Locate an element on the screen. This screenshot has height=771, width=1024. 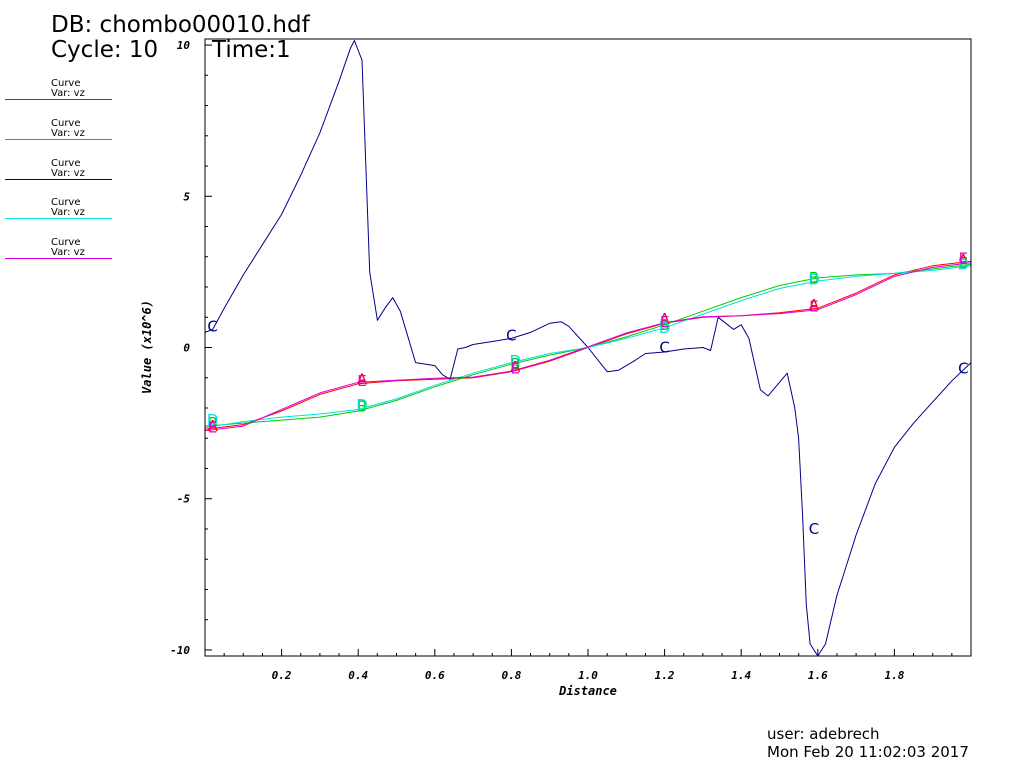
y-tick-label: 5 is located at coordinates (186, 196).